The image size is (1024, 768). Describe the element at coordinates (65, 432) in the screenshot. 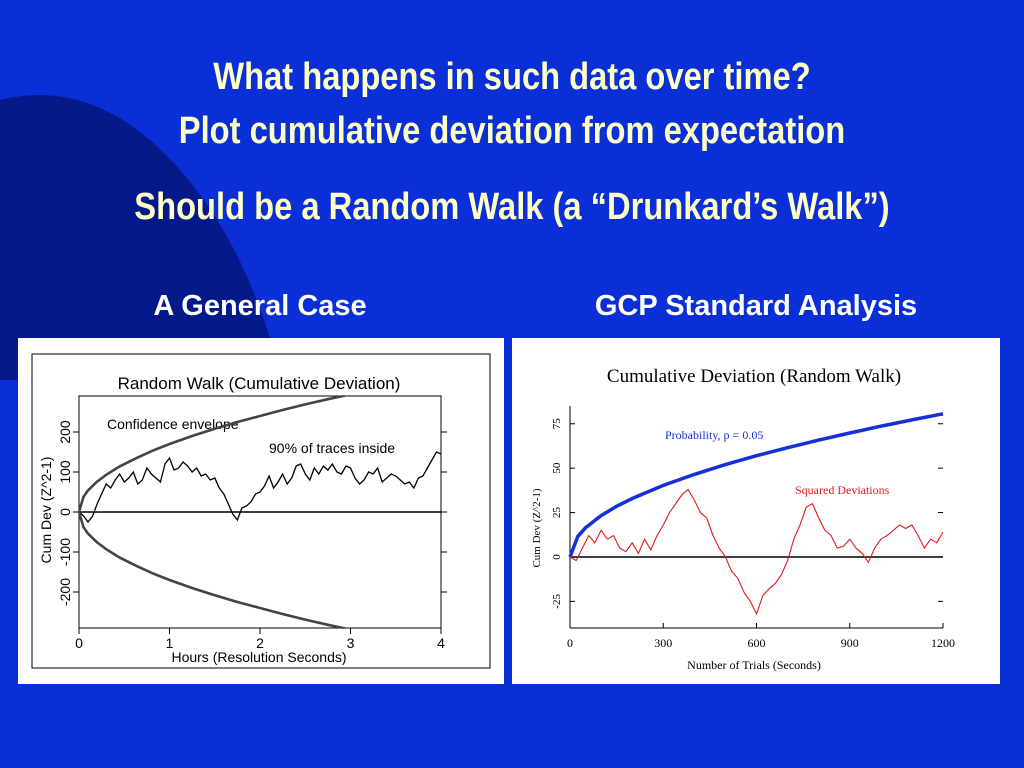

I see `y-tick-label: 200` at that location.